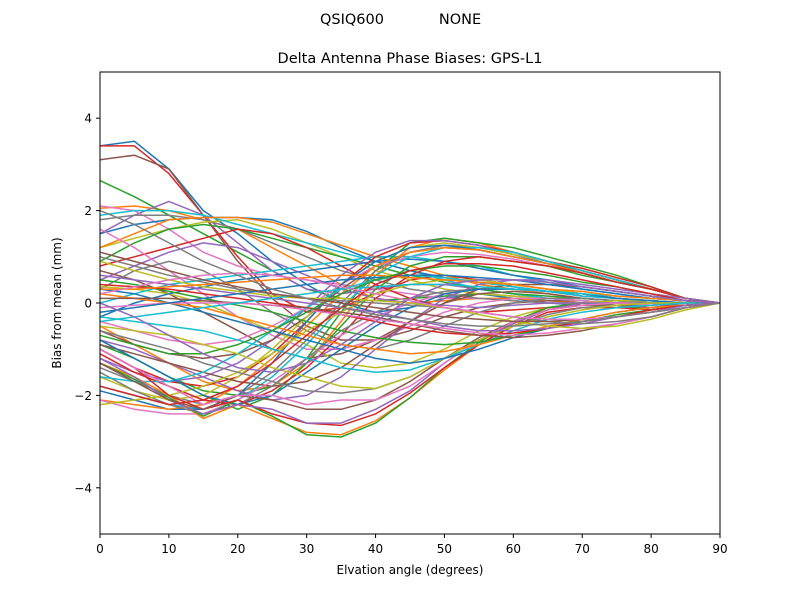 Image resolution: width=800 pixels, height=600 pixels. I want to click on x-tick-label: 40, so click(375, 549).